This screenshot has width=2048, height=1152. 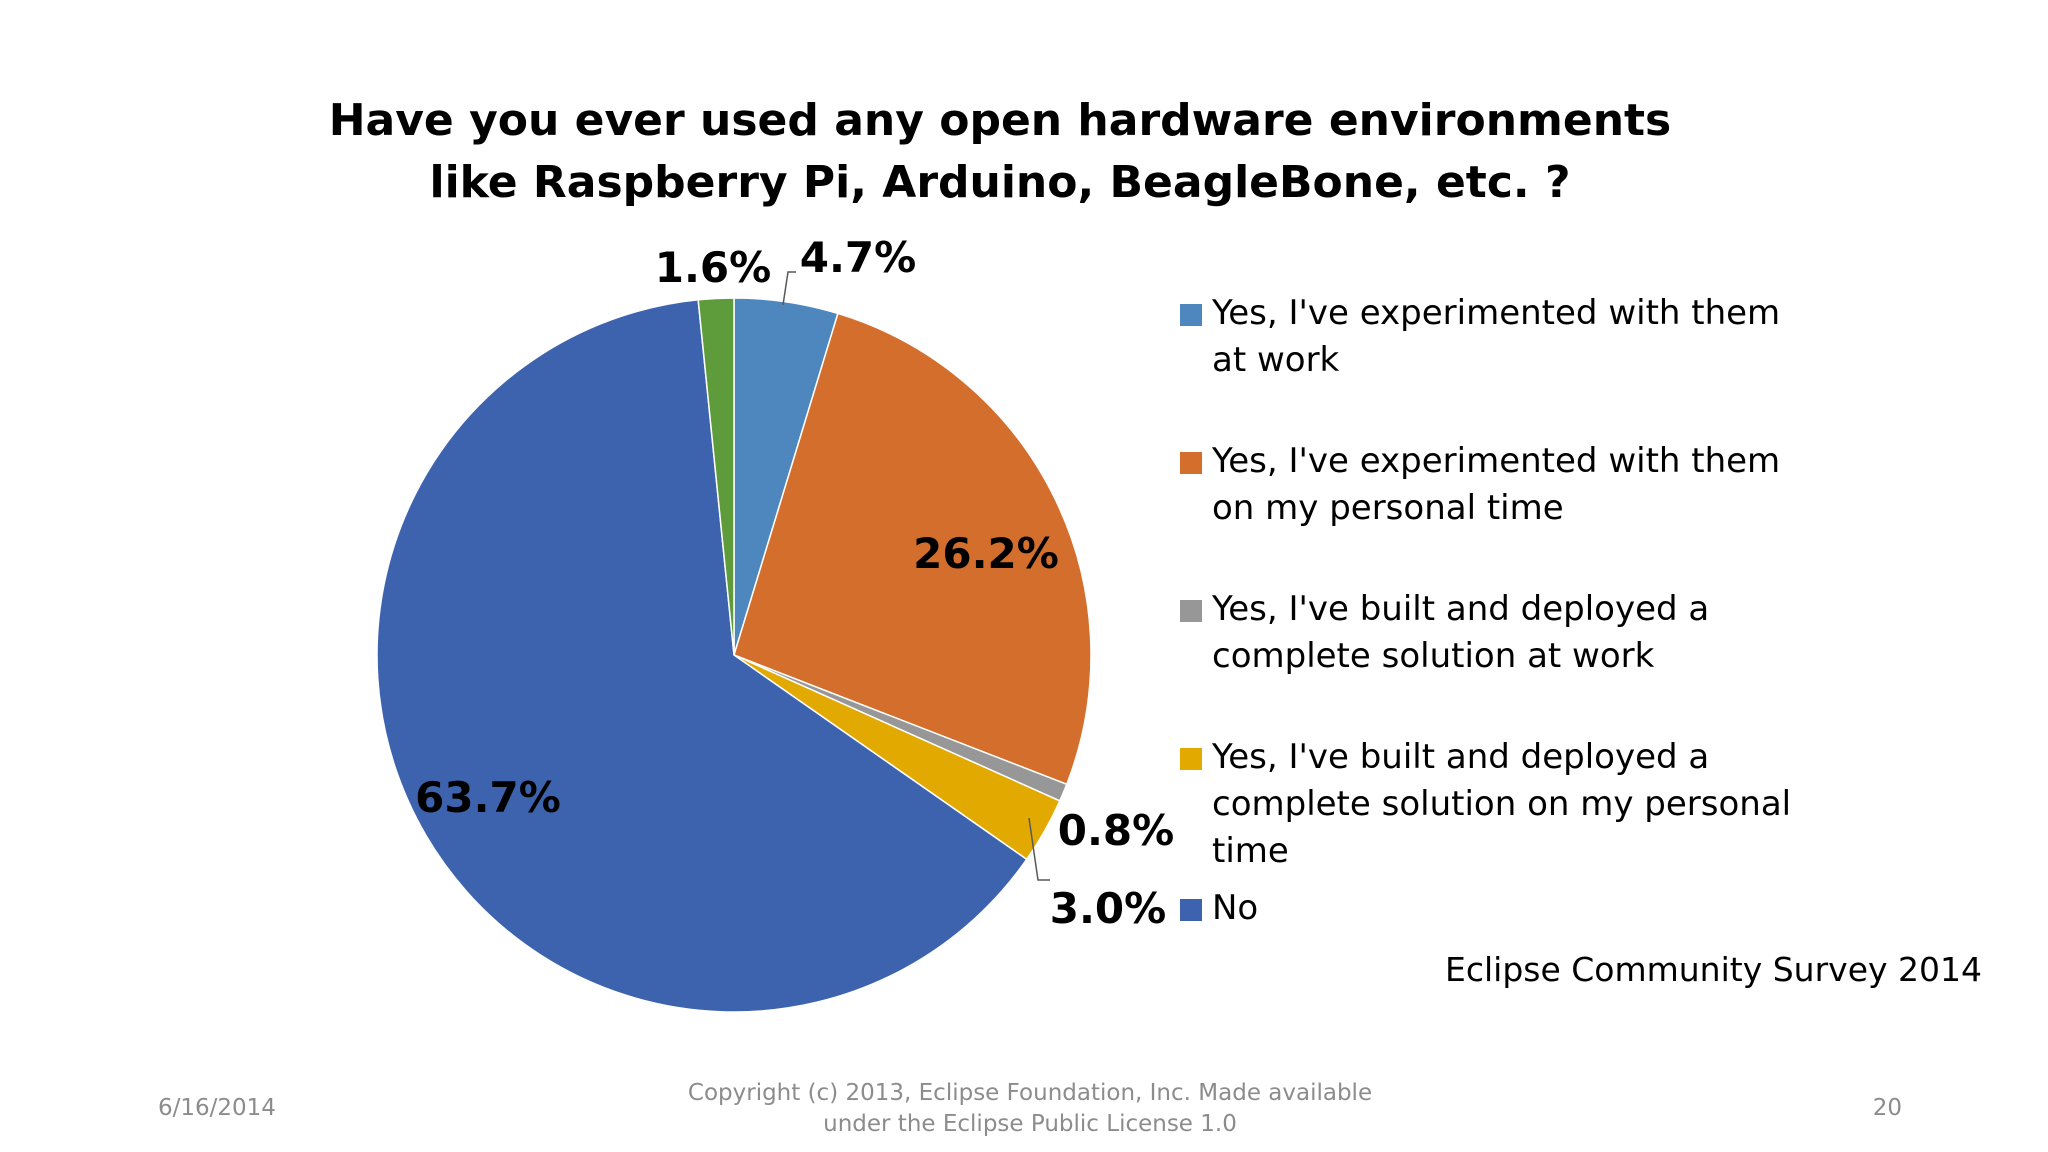 What do you see at coordinates (488, 797) in the screenshot?
I see `data-label-no: 63.7%` at bounding box center [488, 797].